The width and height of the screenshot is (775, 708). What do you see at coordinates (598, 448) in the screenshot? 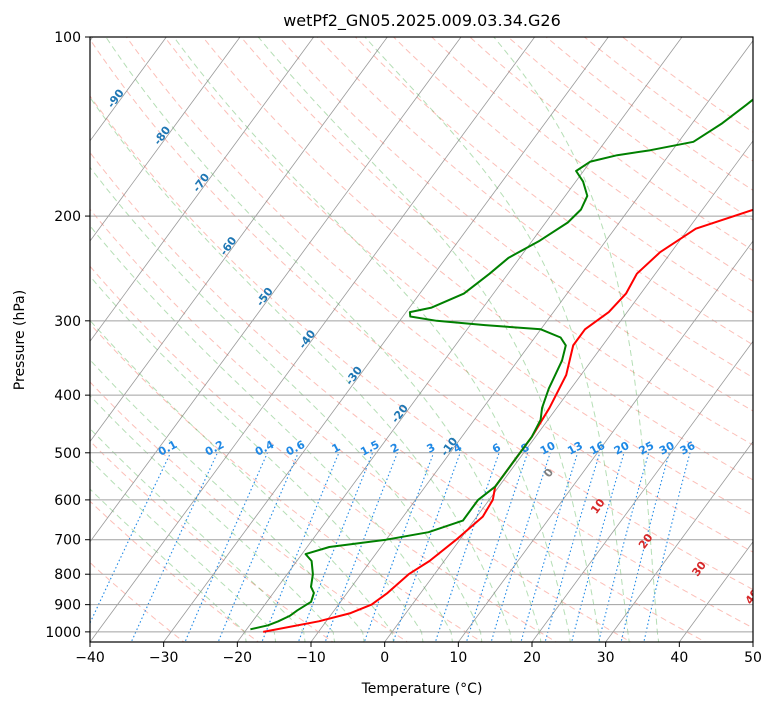
I see `mixing-ratio-label: 16` at bounding box center [598, 448].